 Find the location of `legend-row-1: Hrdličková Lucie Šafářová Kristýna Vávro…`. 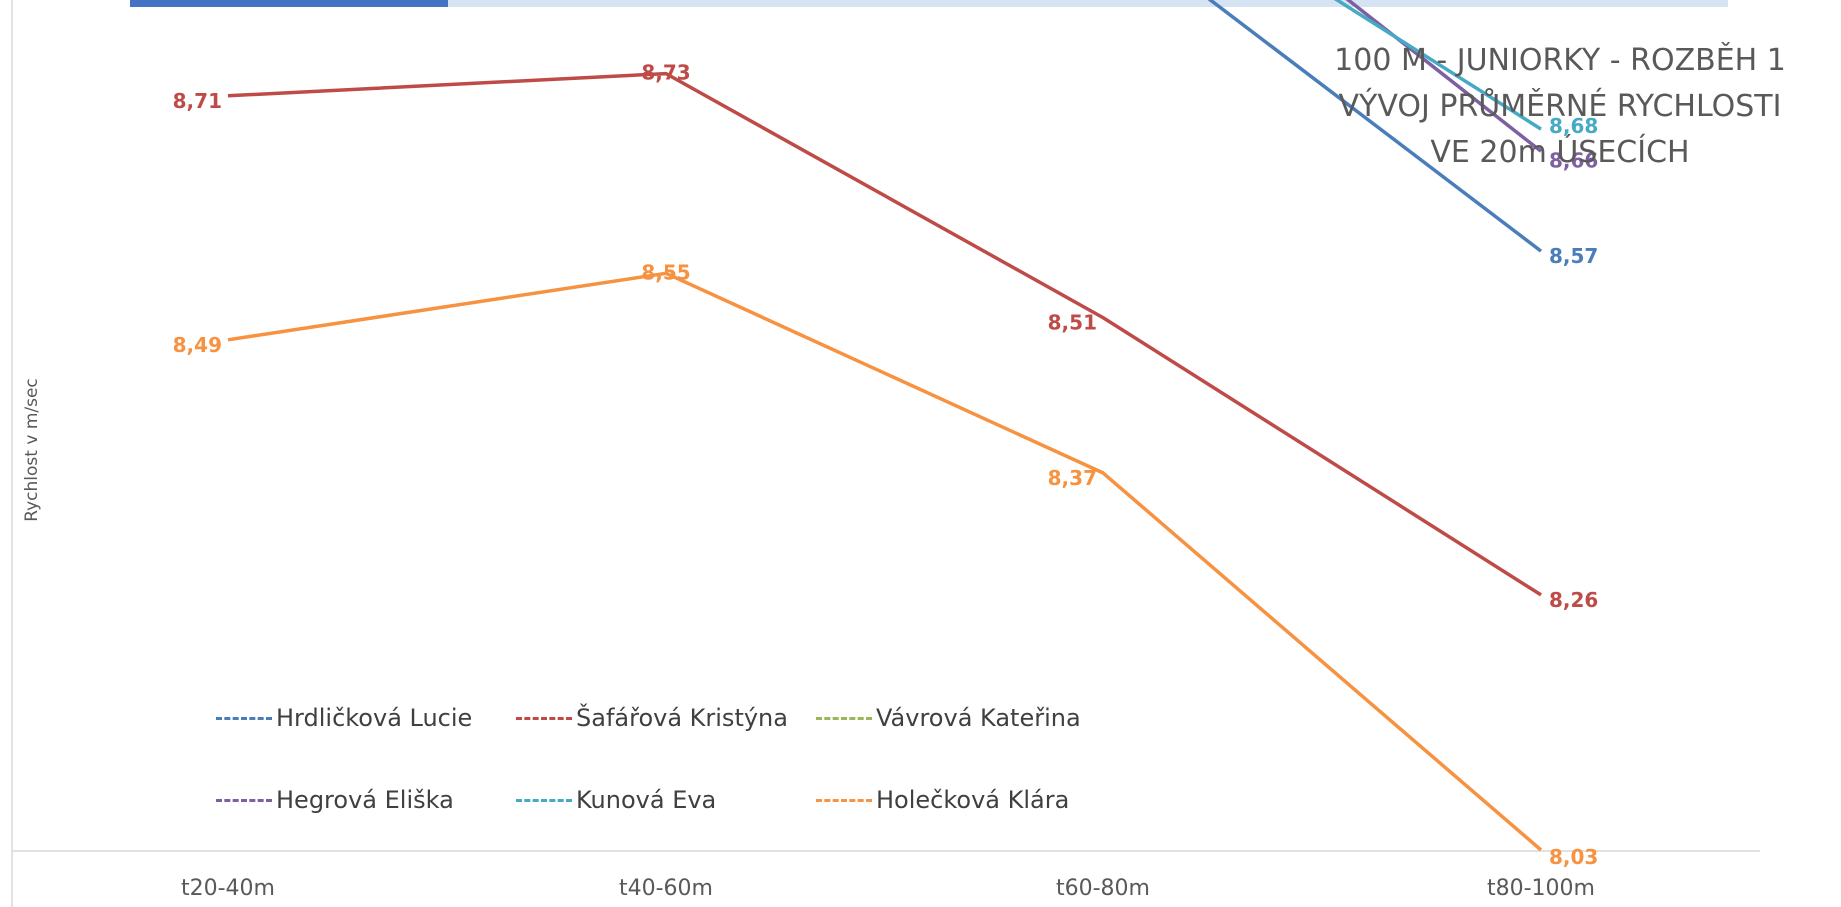

legend-row-1: Hrdličková Lucie Šafářová Kristýna Vávro… is located at coordinates (666, 718).